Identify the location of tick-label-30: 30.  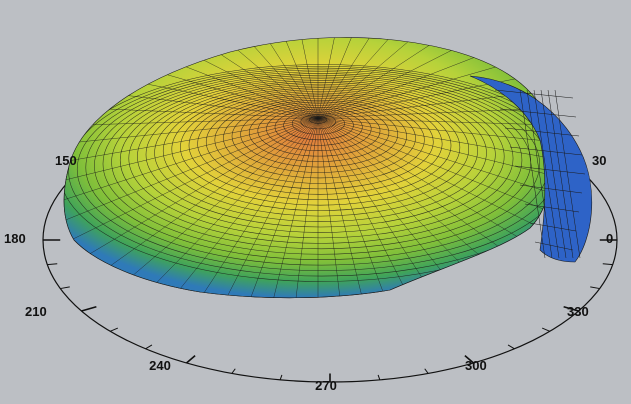
(599, 160).